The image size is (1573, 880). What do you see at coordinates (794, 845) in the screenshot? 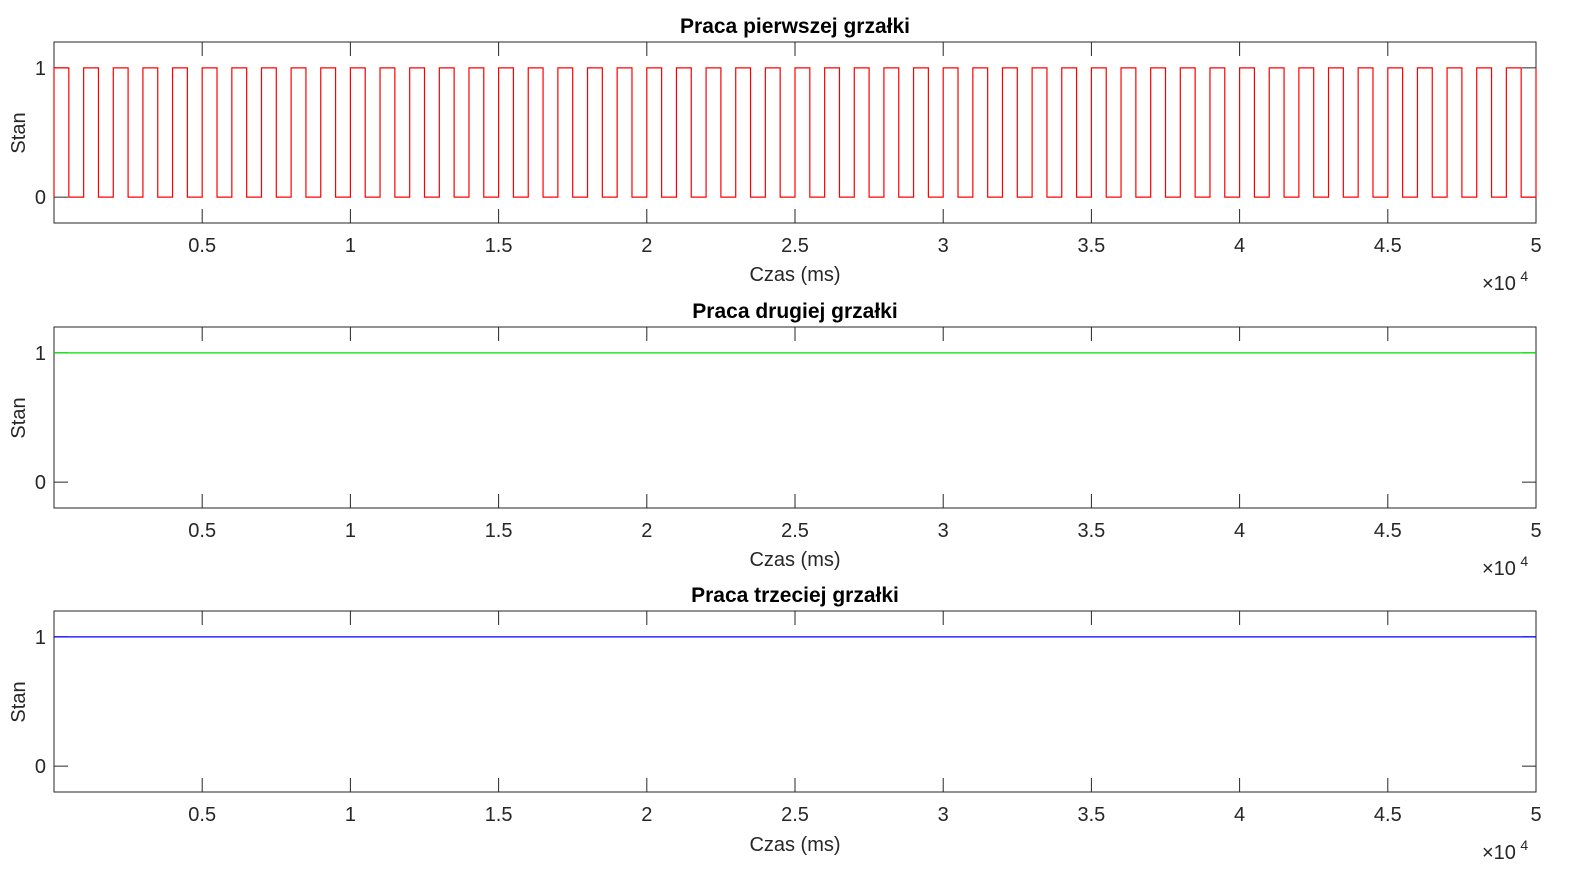
I see `subplot-3-xlabel: Czas (ms)` at bounding box center [794, 845].